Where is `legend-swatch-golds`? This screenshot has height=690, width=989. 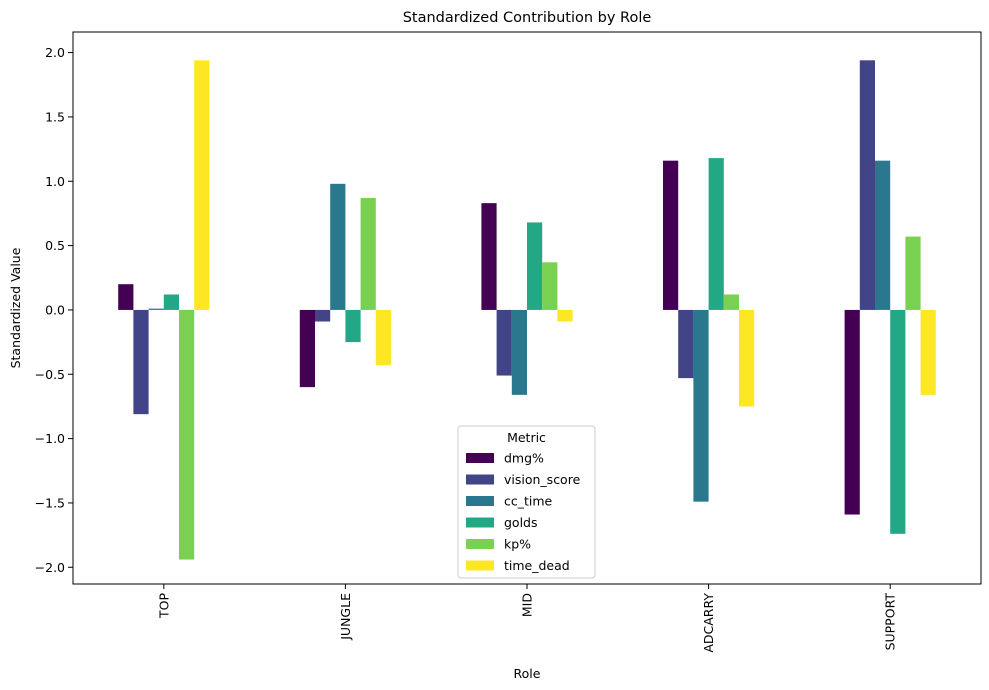 legend-swatch-golds is located at coordinates (480, 522).